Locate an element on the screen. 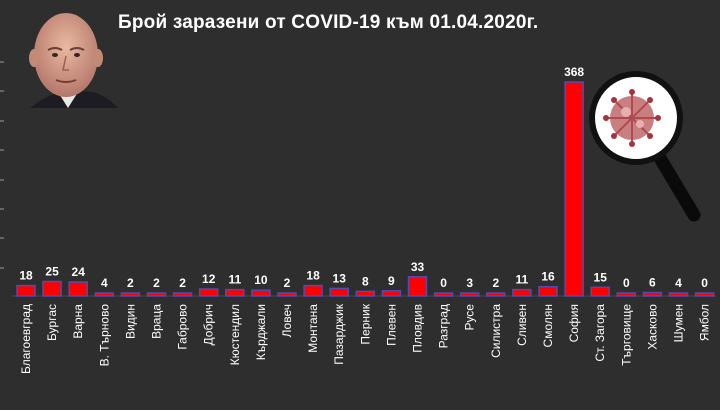 This screenshot has width=720, height=410. x-tick-label-17: Русе is located at coordinates (470, 317).